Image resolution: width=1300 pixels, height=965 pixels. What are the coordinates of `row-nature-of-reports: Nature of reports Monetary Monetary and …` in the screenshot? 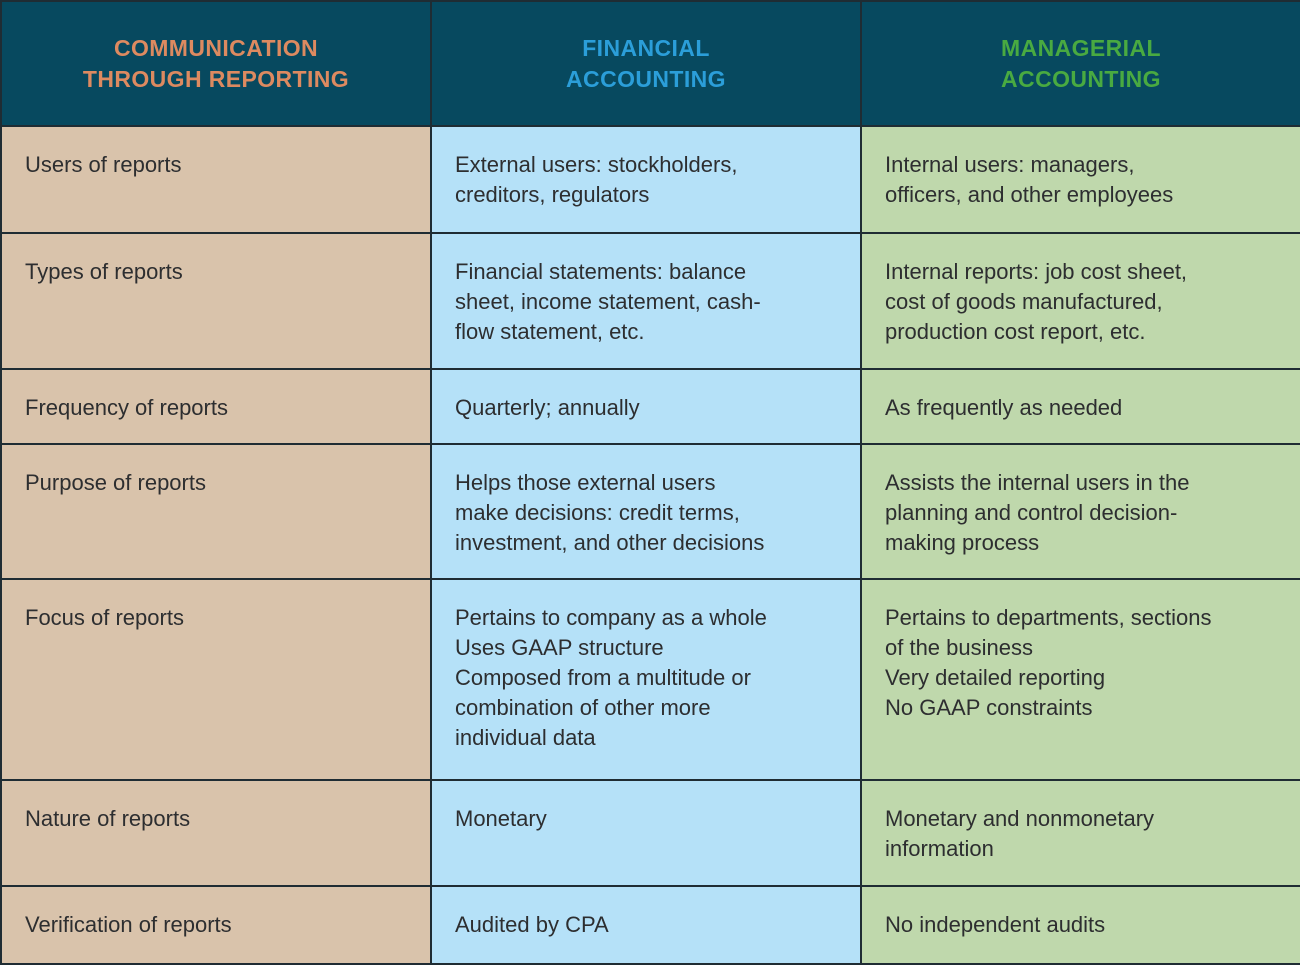 It's located at (650, 833).